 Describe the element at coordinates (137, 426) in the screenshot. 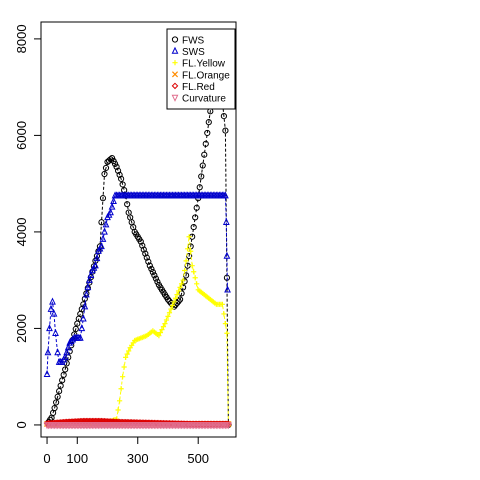

I see `series-curvature` at that location.